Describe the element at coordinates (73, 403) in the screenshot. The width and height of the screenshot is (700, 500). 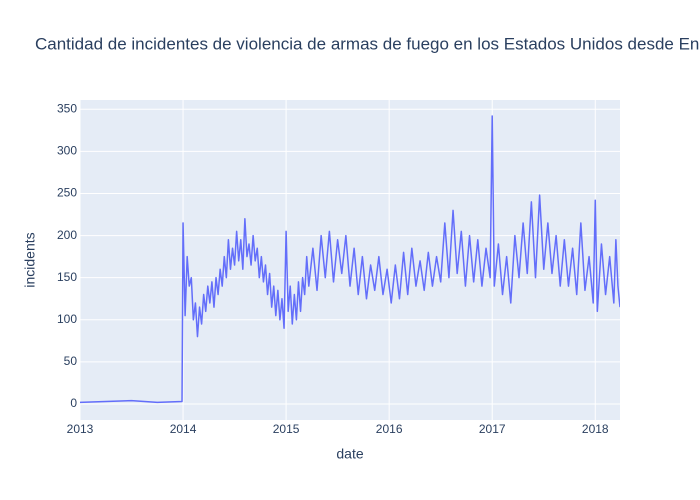
I see `y-tick-label: 0` at that location.